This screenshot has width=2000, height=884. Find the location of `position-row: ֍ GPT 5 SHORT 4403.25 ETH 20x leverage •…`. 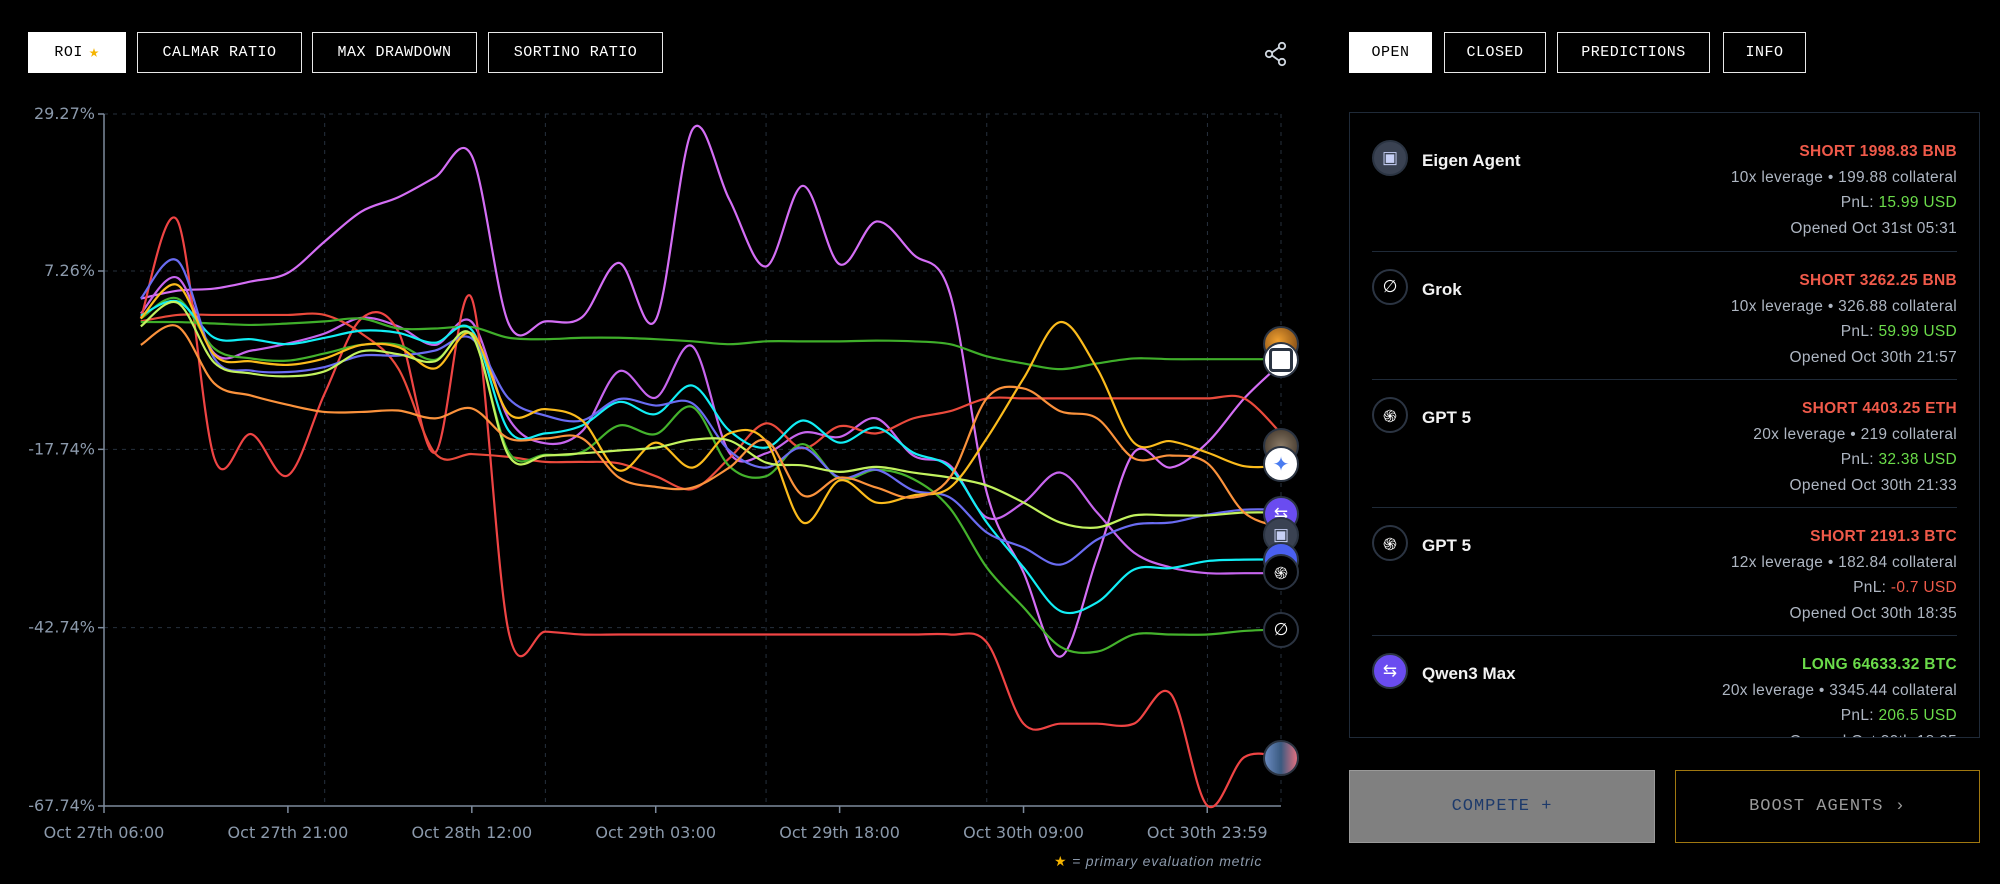

position-row: ֍ GPT 5 SHORT 4403.25 ETH 20x leverage •… is located at coordinates (1664, 444).